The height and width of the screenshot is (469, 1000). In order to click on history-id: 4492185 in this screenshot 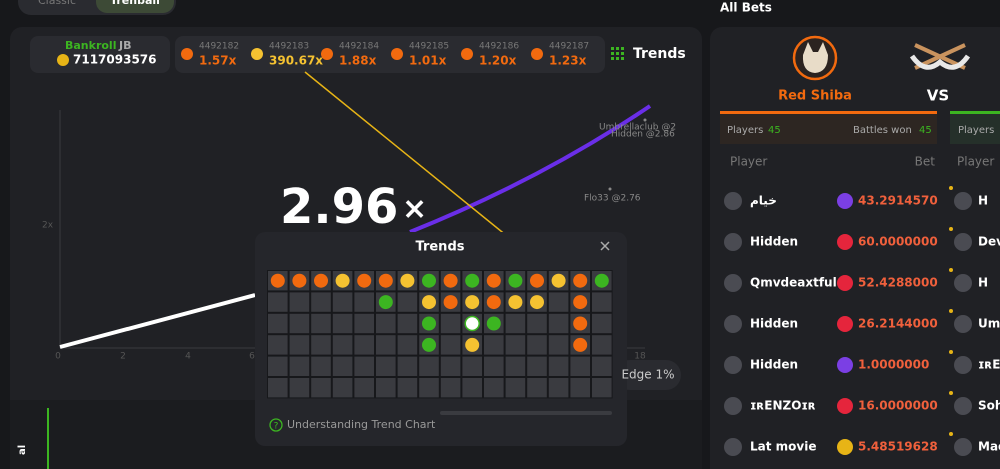, I will do `click(429, 47)`.